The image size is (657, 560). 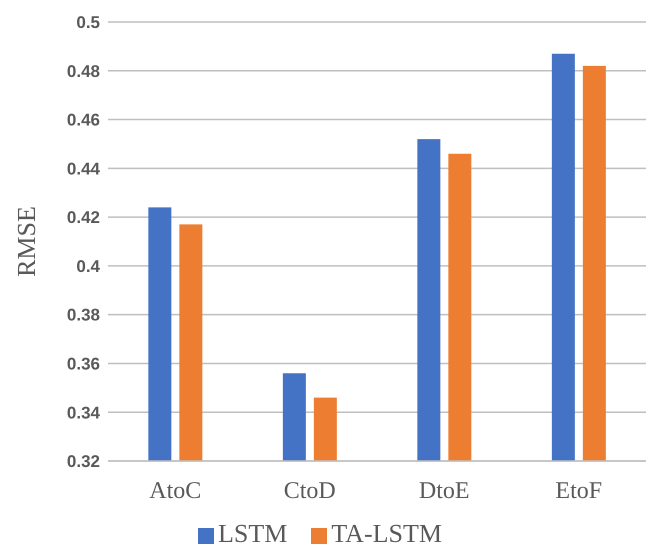 I want to click on x-tick-label: AtoC, so click(x=175, y=491).